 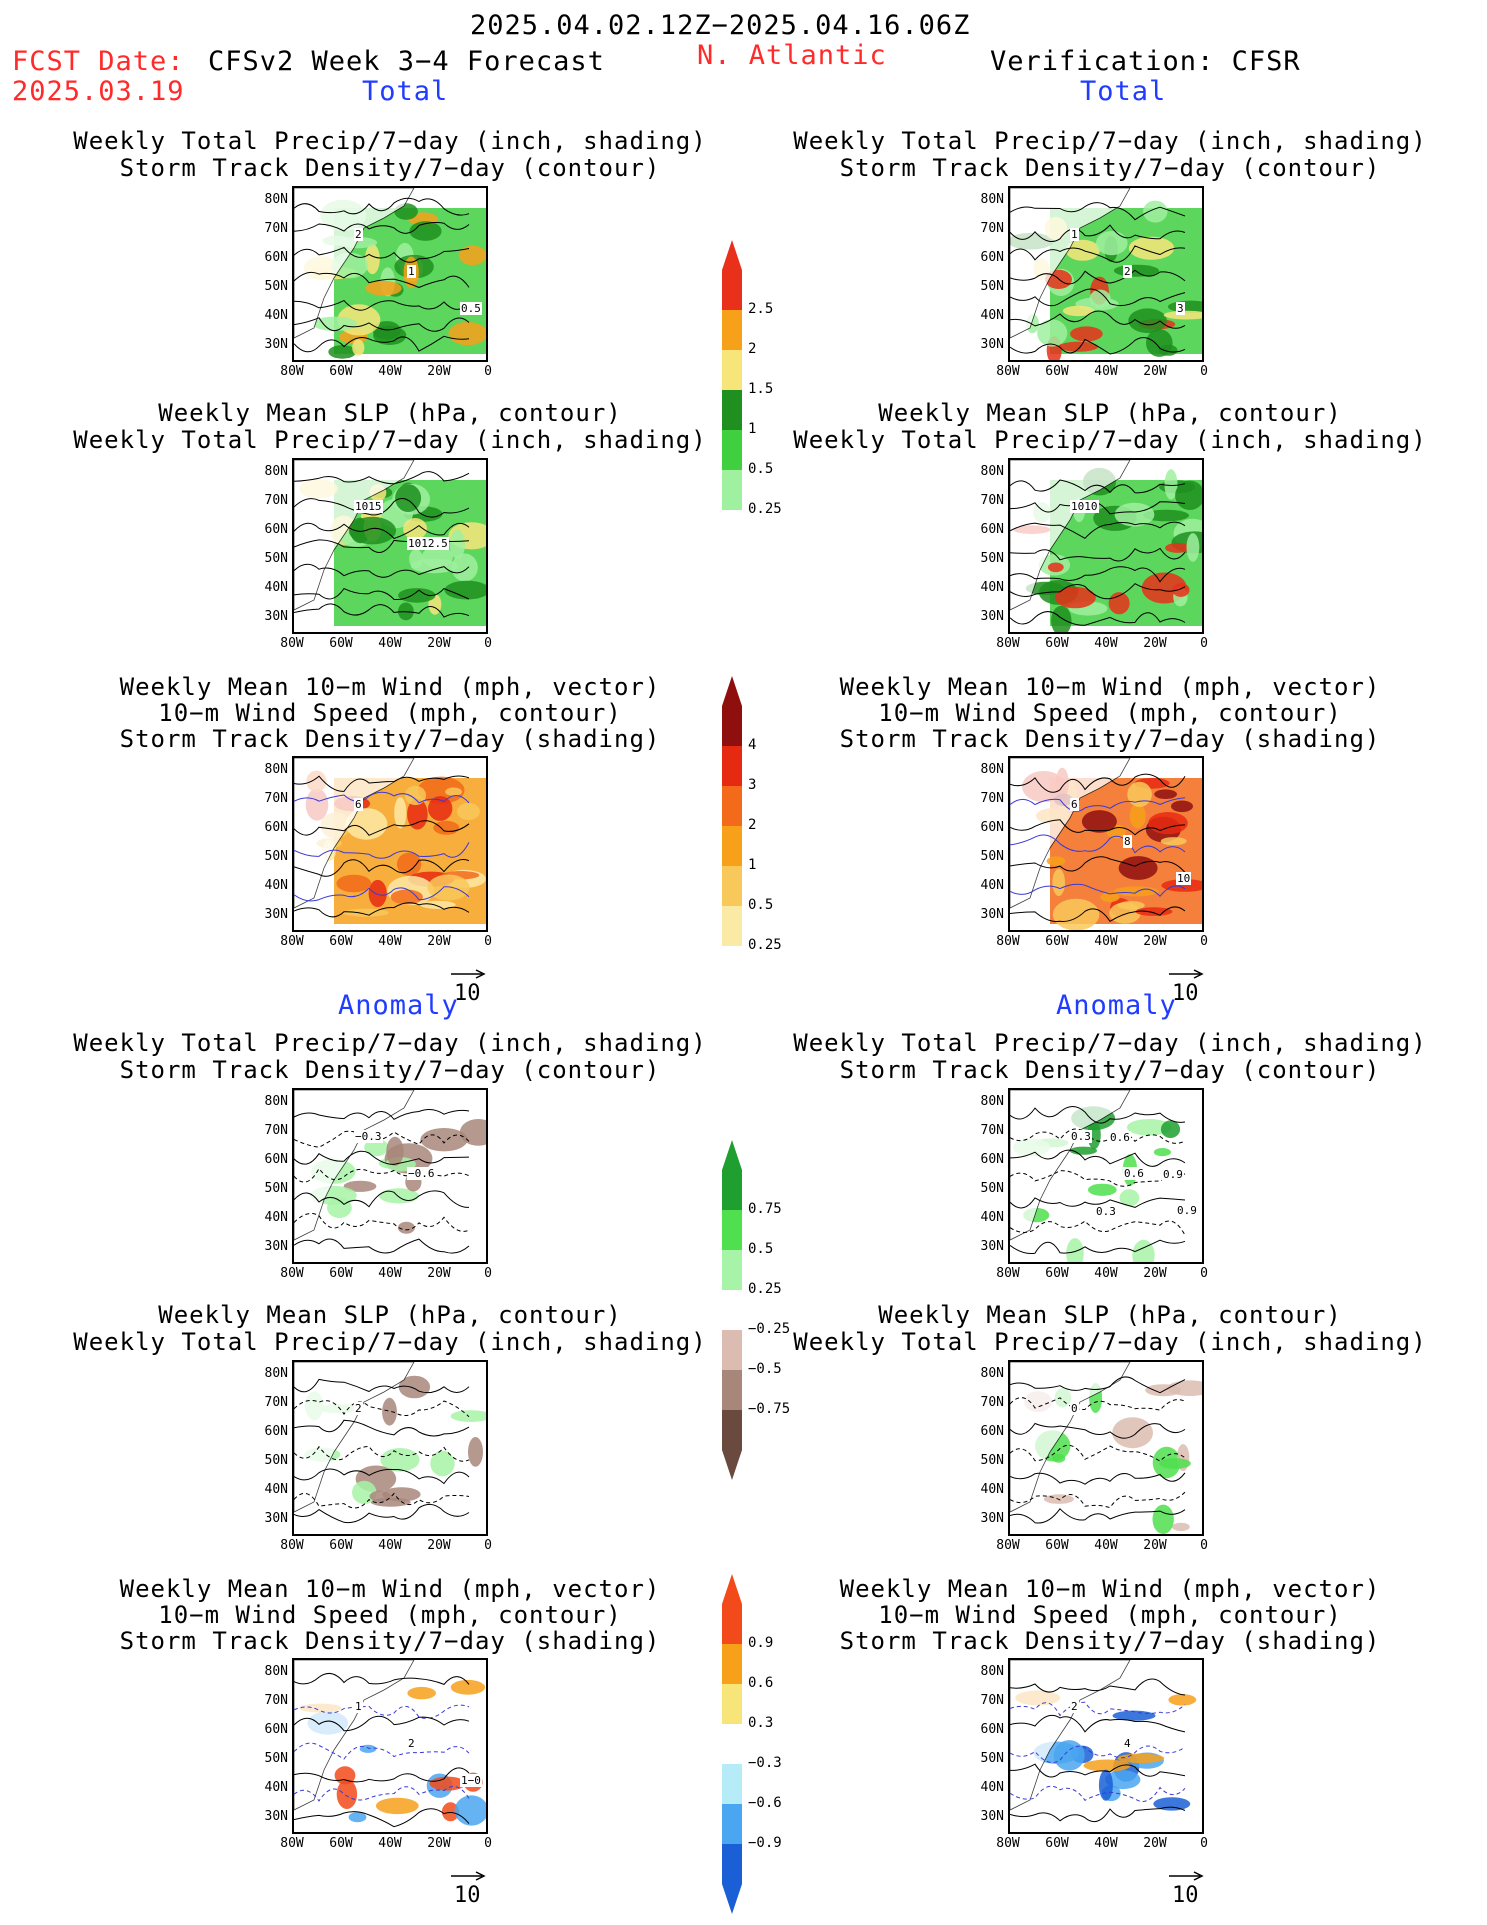 What do you see at coordinates (390, 844) in the screenshot?
I see `map-panel-fcst-total-wind-track: 6` at bounding box center [390, 844].